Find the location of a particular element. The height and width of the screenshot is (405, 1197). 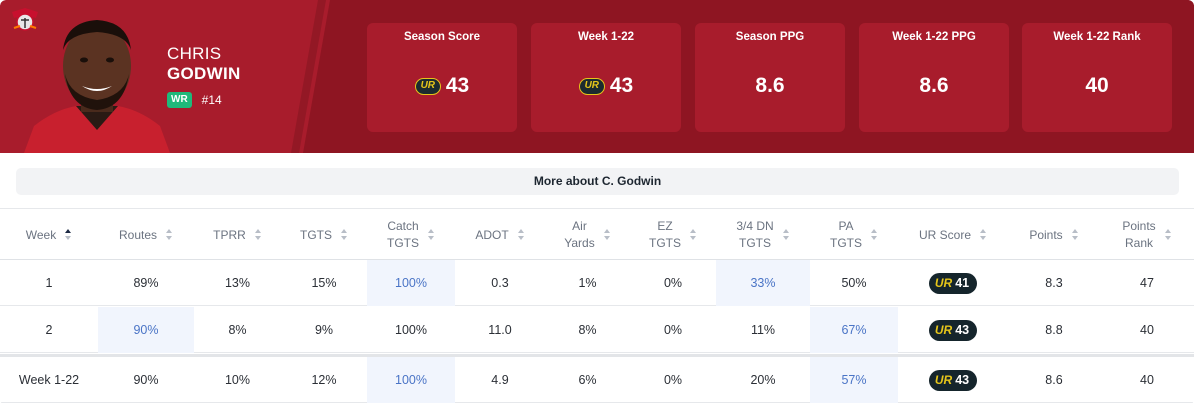

column-label: Points is located at coordinates (1046, 234).